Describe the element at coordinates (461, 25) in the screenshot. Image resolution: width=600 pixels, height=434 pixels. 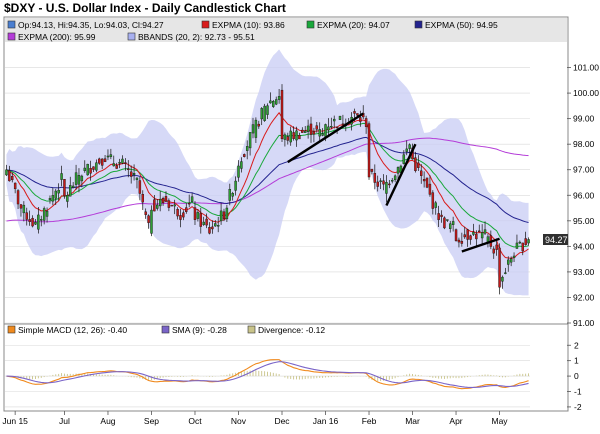
I see `legend-expma50: EXPMA (50): 94.95` at that location.